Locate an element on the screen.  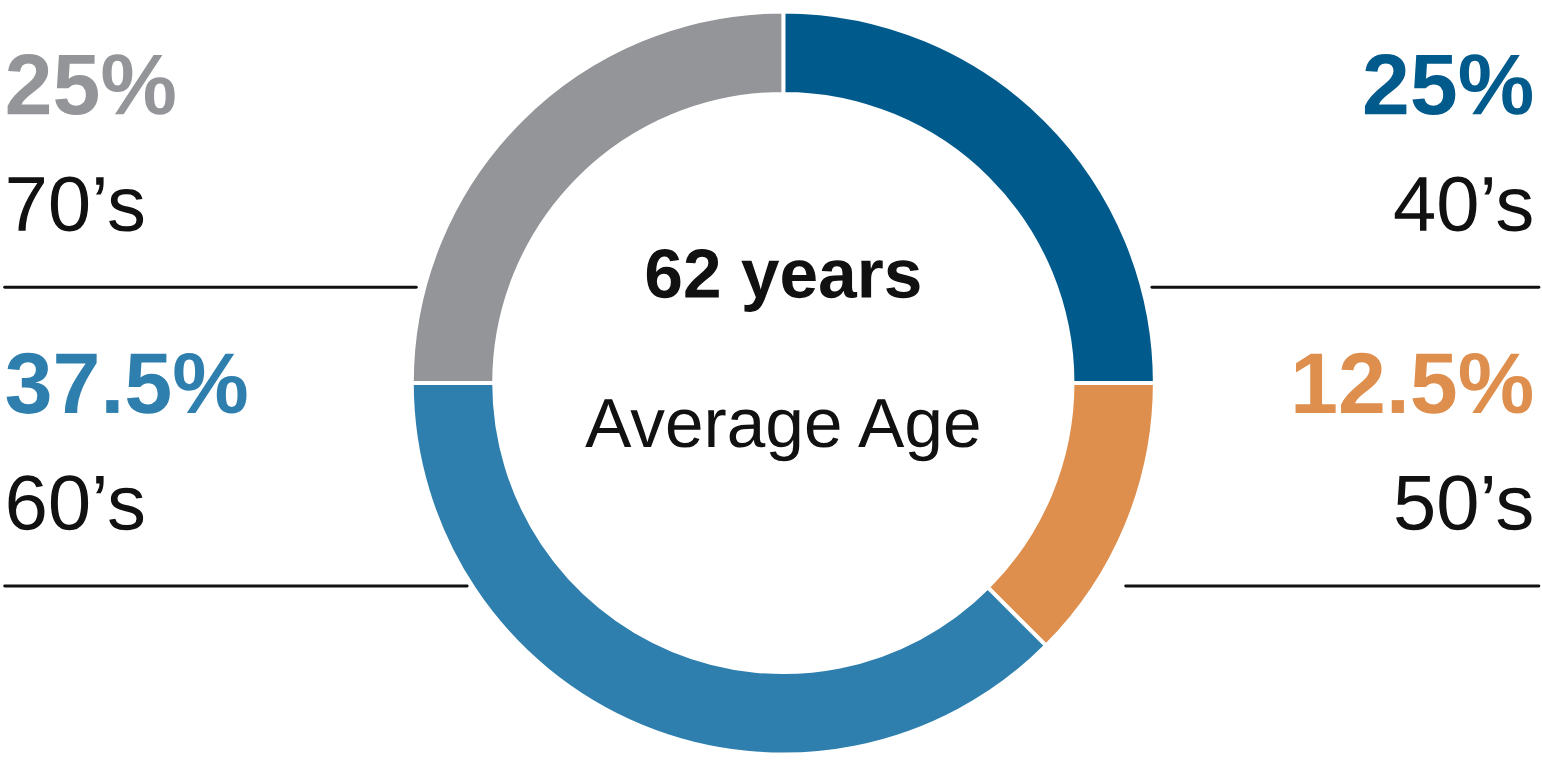
text: 62 years is located at coordinates (783, 280).